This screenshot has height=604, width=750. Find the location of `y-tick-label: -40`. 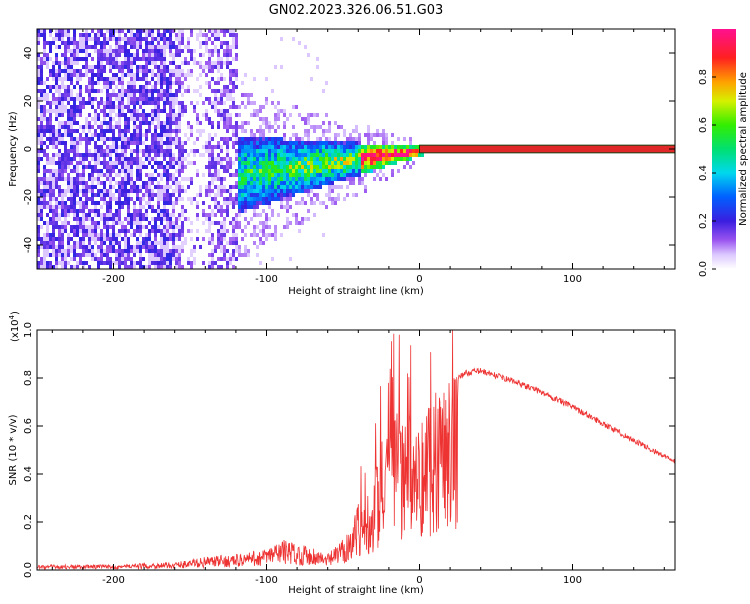

y-tick-label: -40 is located at coordinates (28, 245).